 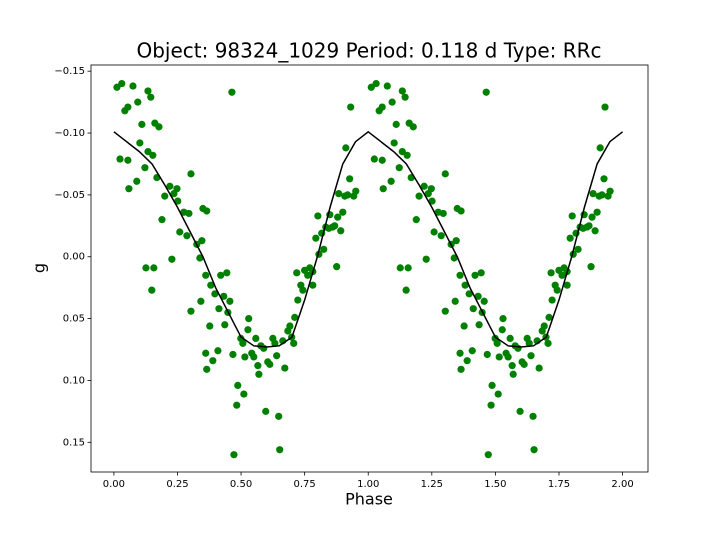 I want to click on x-axis-label: Phase, so click(x=369, y=499).